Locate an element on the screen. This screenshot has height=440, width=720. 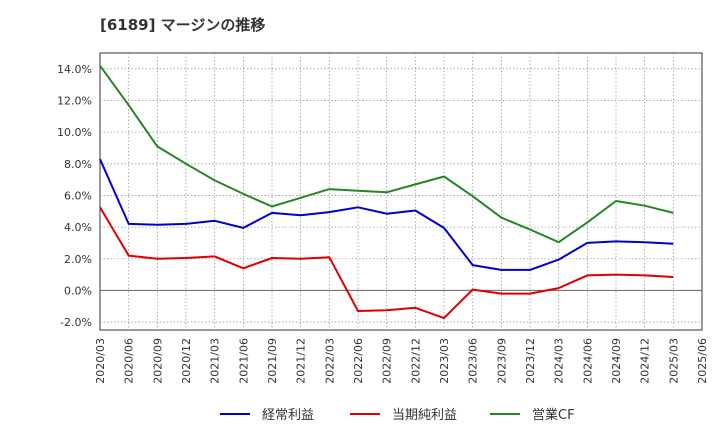
y-tick-label: 6.0% is located at coordinates (78, 195).